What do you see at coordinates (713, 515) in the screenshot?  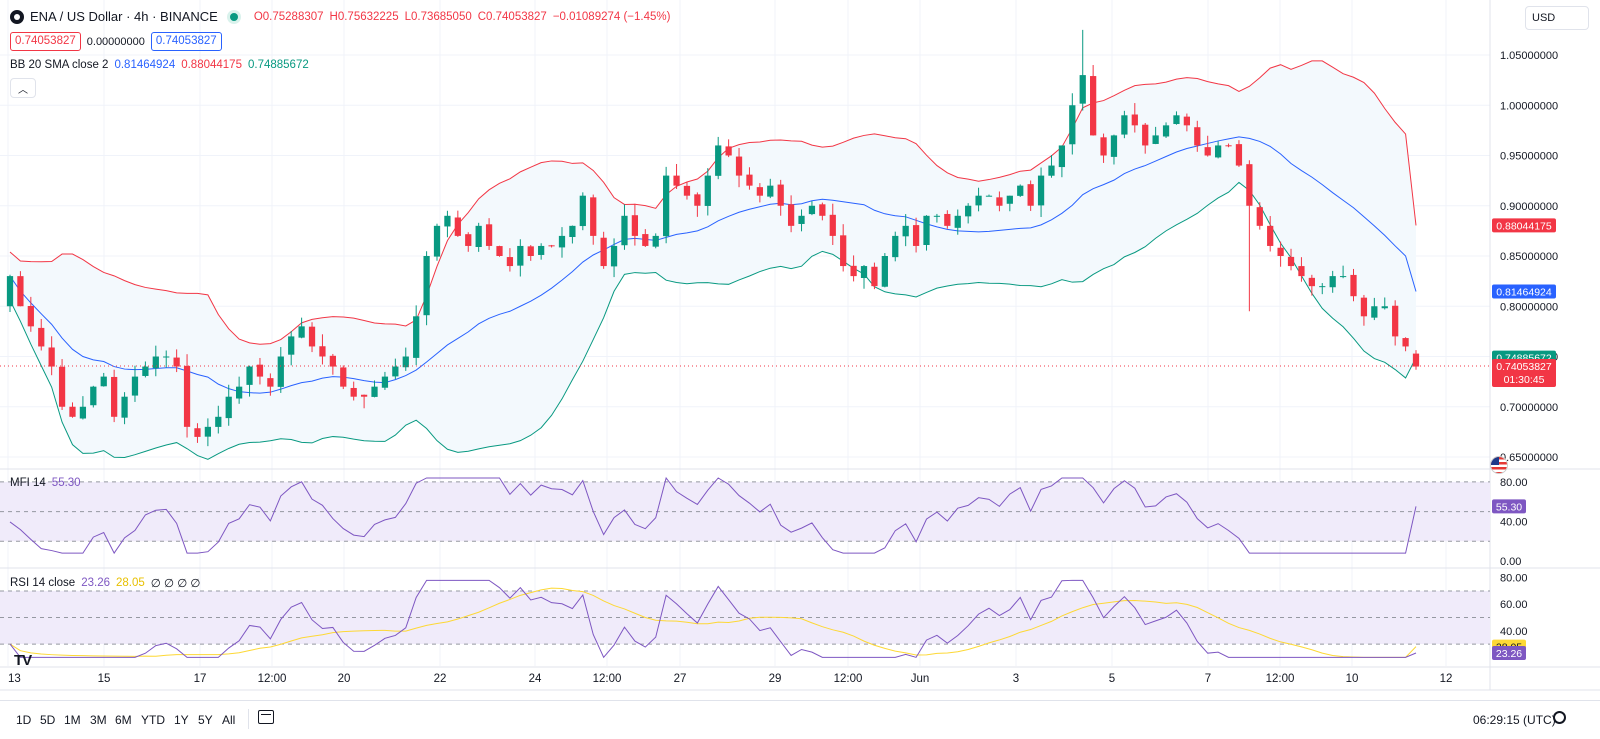 I see `mfi-line` at bounding box center [713, 515].